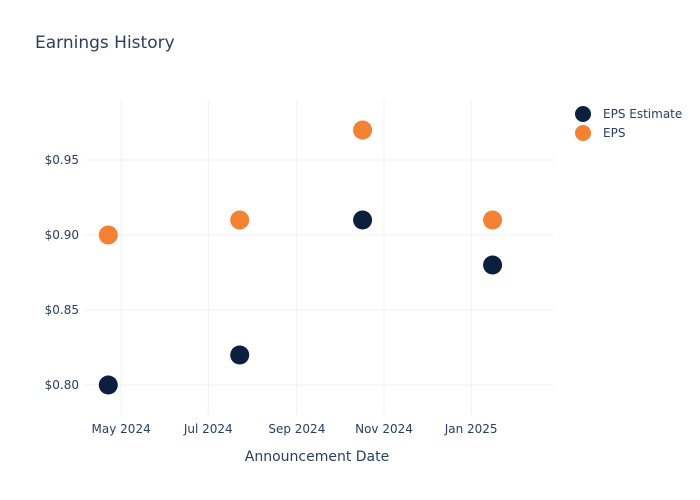  I want to click on chart-title: Earnings History, so click(105, 43).